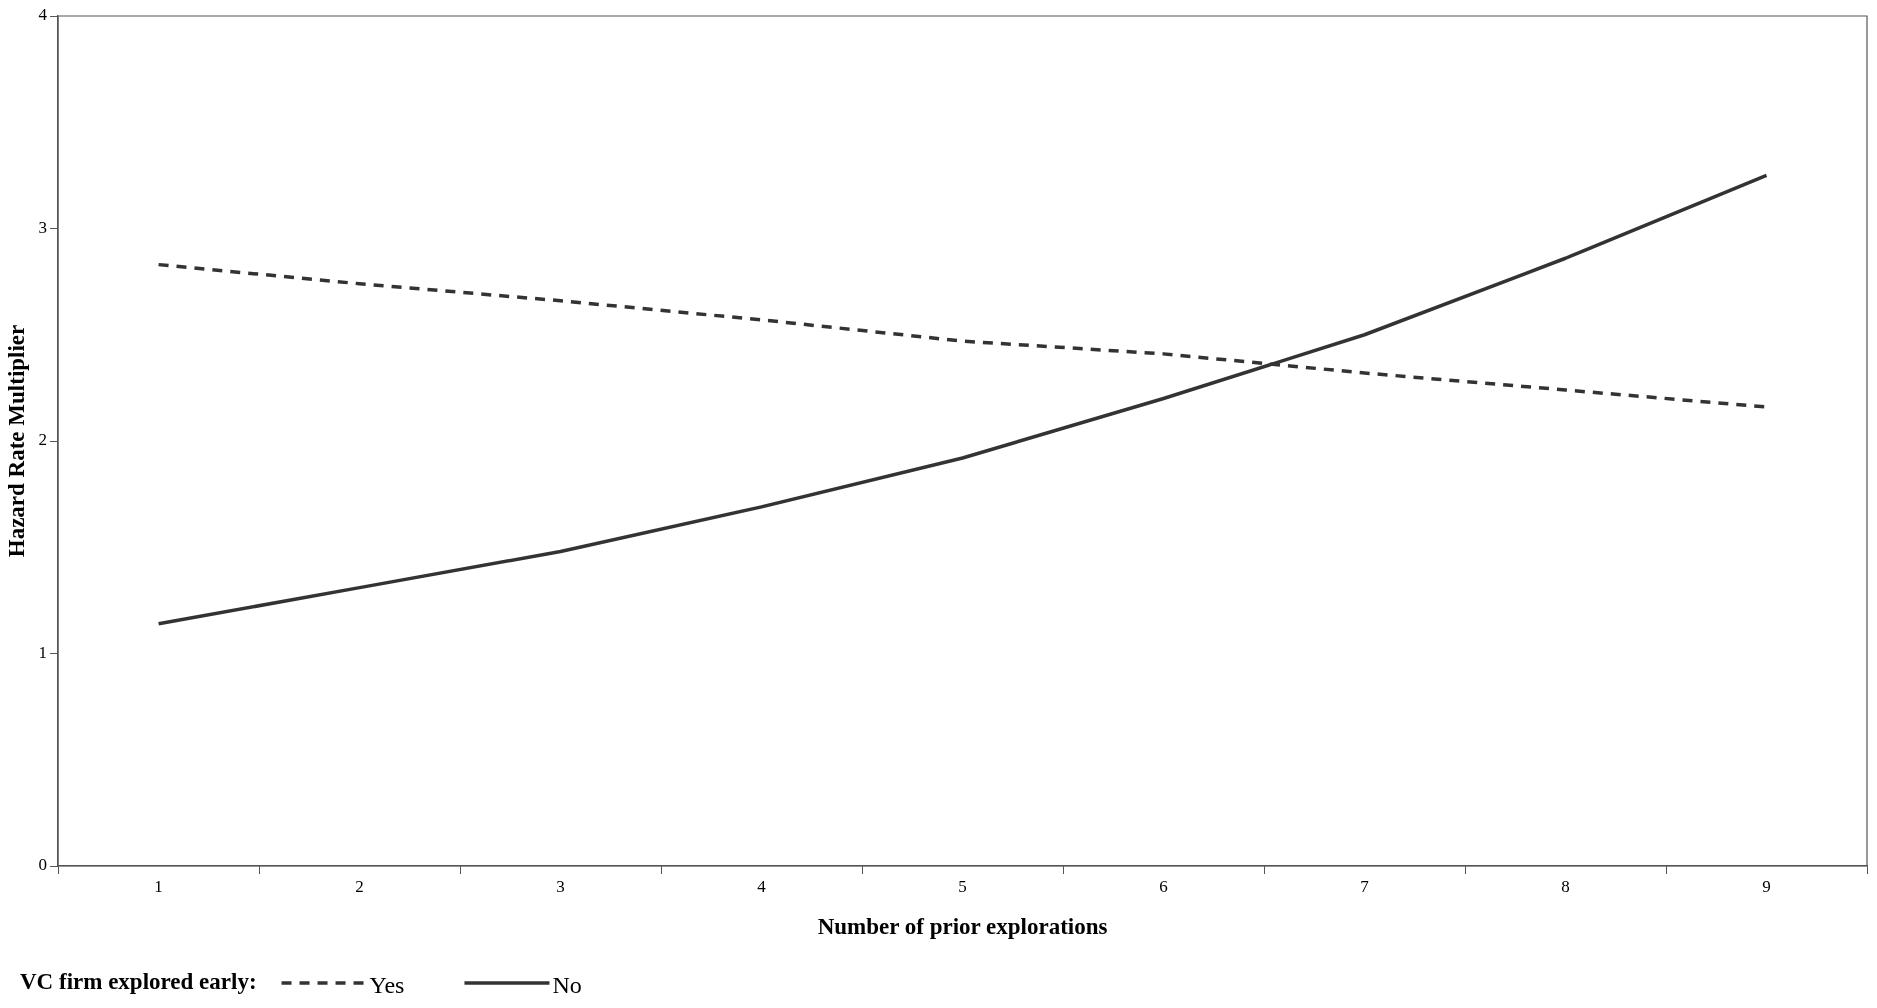 This screenshot has width=1877, height=1008. I want to click on x-tick-label: 7, so click(1365, 886).